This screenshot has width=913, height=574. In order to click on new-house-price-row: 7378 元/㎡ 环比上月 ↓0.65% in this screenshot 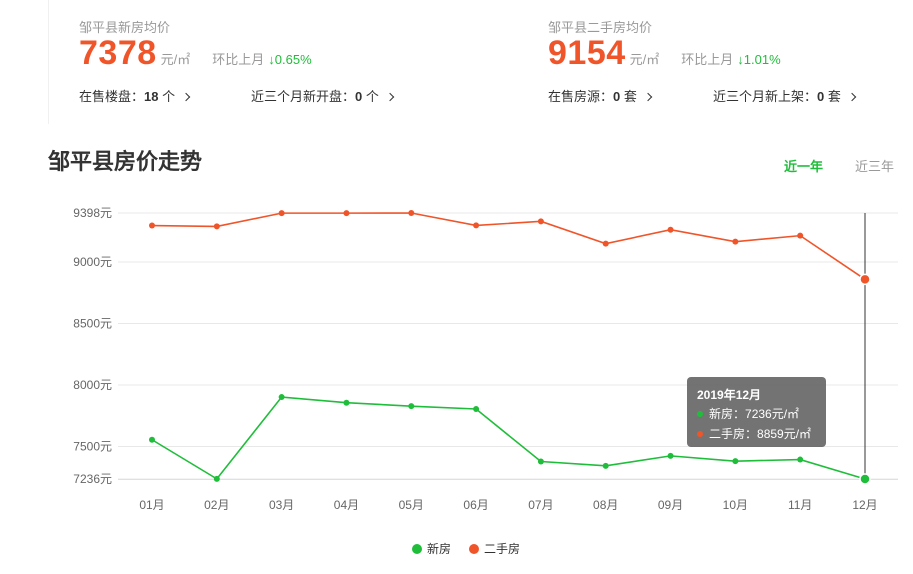, I will do `click(195, 53)`.